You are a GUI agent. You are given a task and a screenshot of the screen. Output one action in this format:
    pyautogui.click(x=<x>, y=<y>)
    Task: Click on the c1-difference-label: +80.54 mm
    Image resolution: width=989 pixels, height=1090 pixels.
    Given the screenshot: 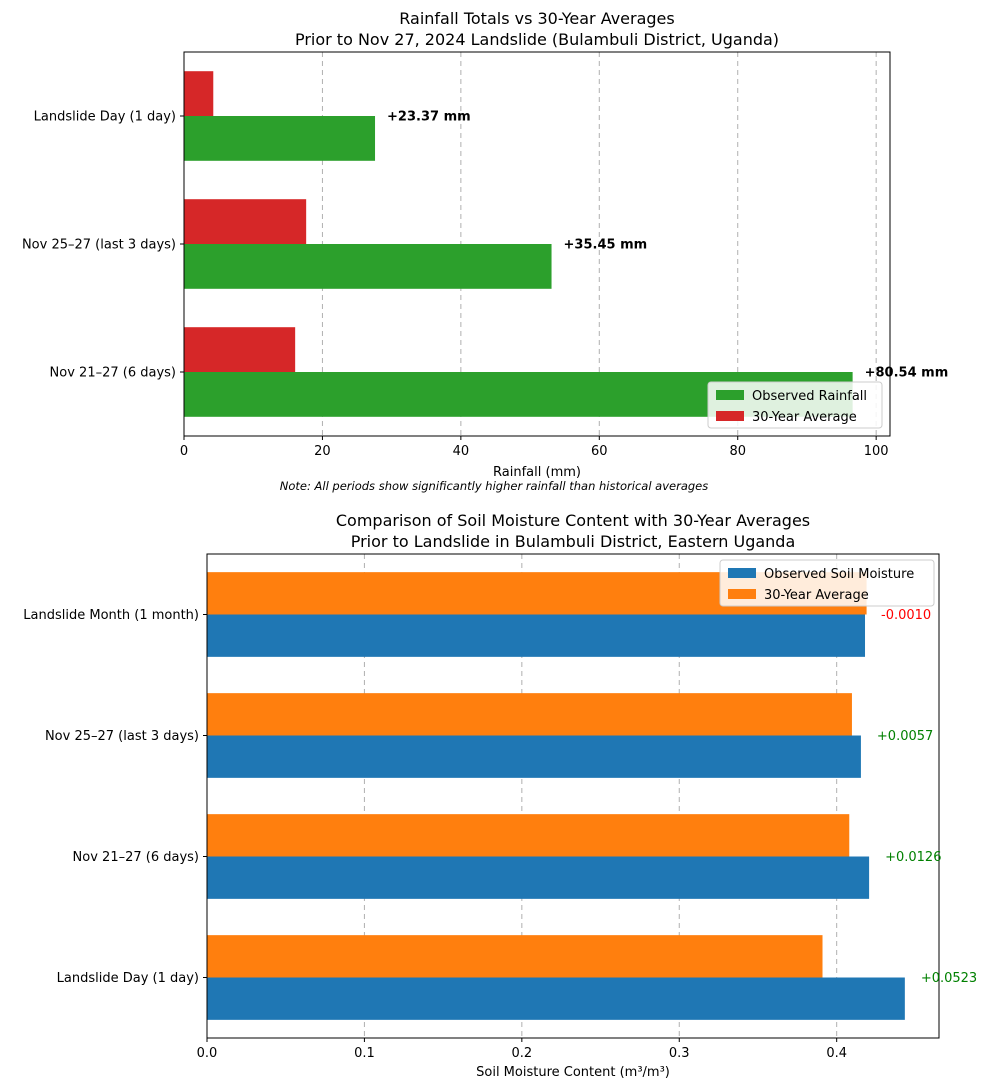 What is the action you would take?
    pyautogui.click(x=907, y=373)
    